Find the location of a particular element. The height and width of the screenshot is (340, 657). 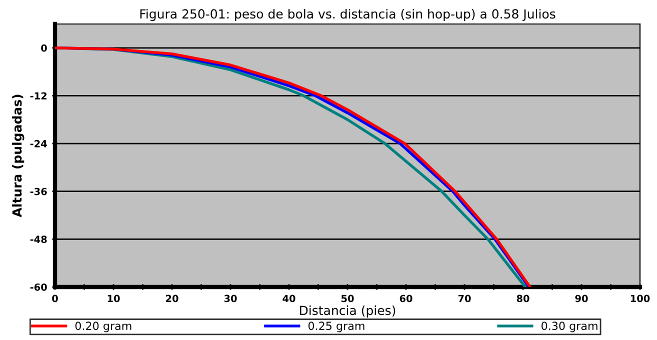

y-tick-label: -24 is located at coordinates (38, 144).